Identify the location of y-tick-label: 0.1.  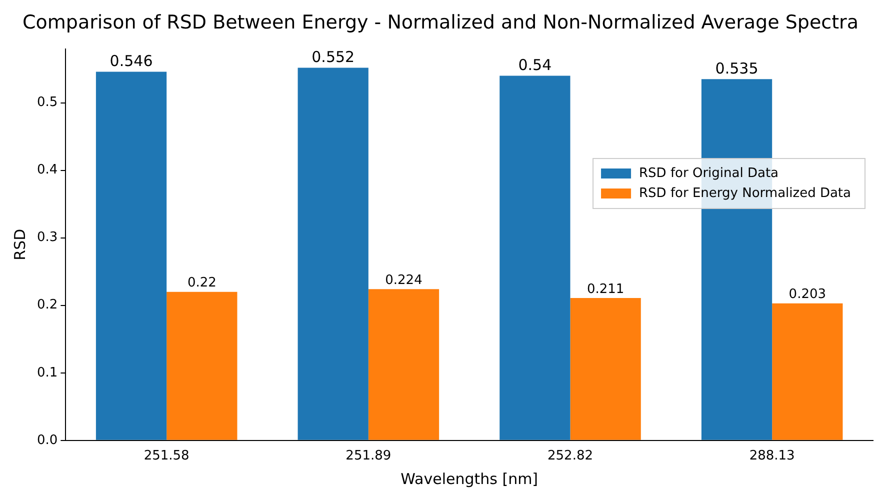
(47, 372).